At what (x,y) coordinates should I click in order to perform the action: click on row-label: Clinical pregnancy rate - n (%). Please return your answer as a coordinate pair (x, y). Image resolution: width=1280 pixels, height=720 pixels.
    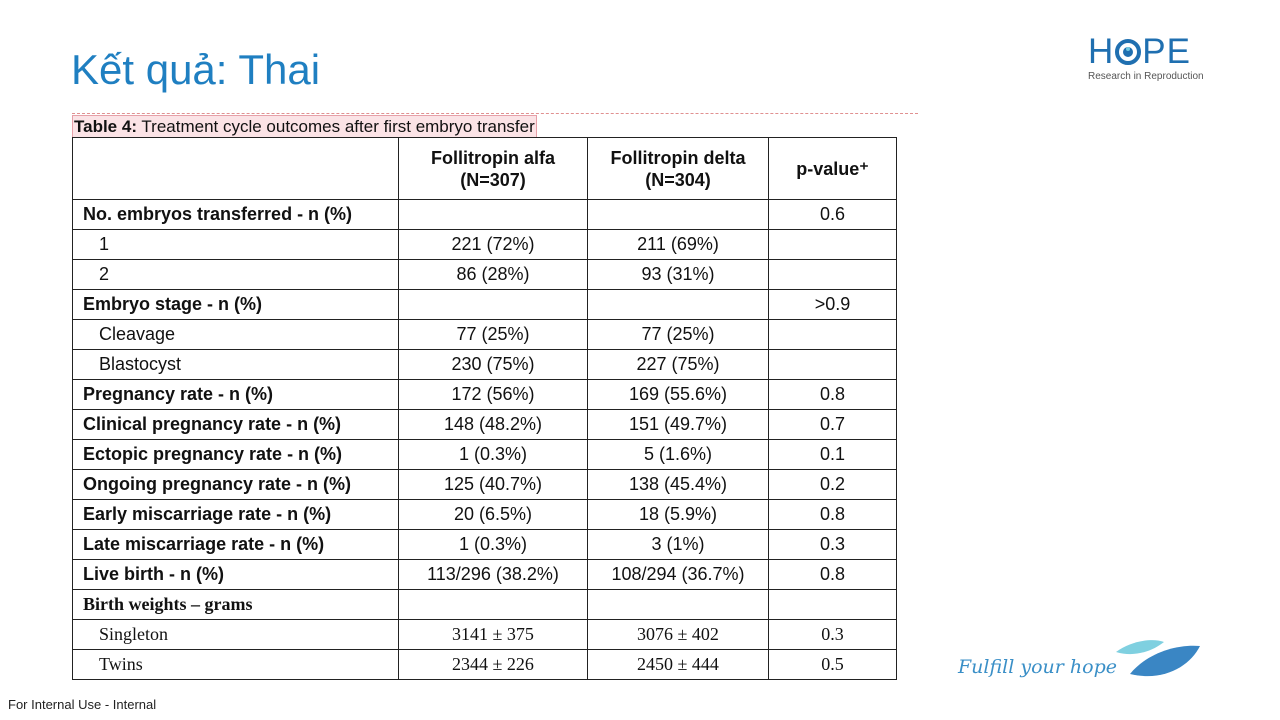
    Looking at the image, I should click on (235, 424).